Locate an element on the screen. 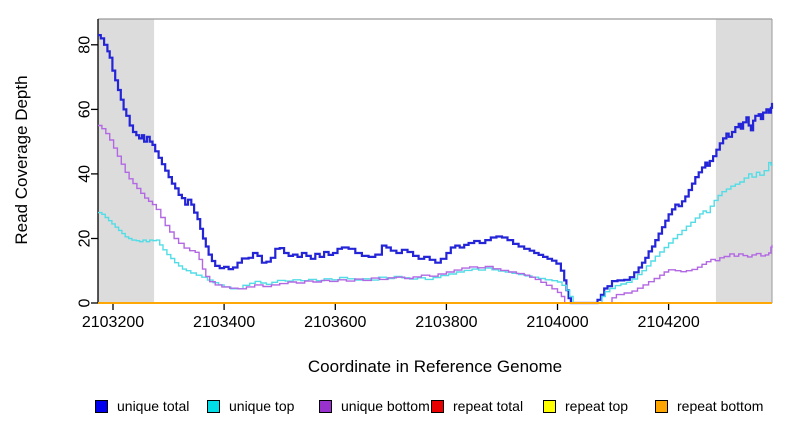 This screenshot has width=792, height=432. legend-label: unique total is located at coordinates (153, 406).